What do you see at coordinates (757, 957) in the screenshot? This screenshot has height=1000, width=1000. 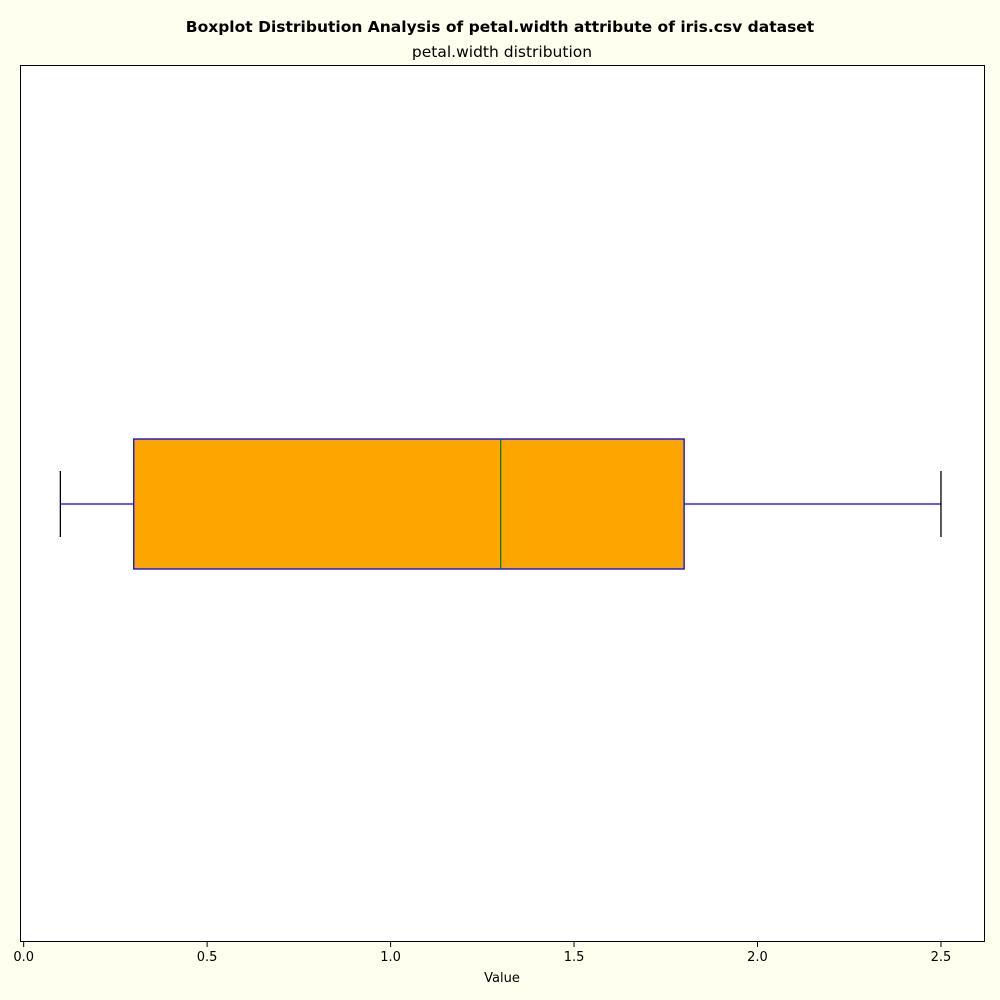 I see `x-tick-label: 2.0` at bounding box center [757, 957].